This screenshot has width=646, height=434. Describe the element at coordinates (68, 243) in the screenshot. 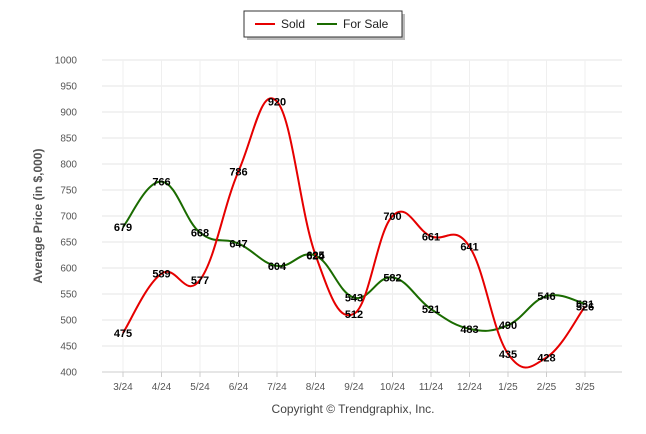

I see `y-tick-label: 650` at that location.